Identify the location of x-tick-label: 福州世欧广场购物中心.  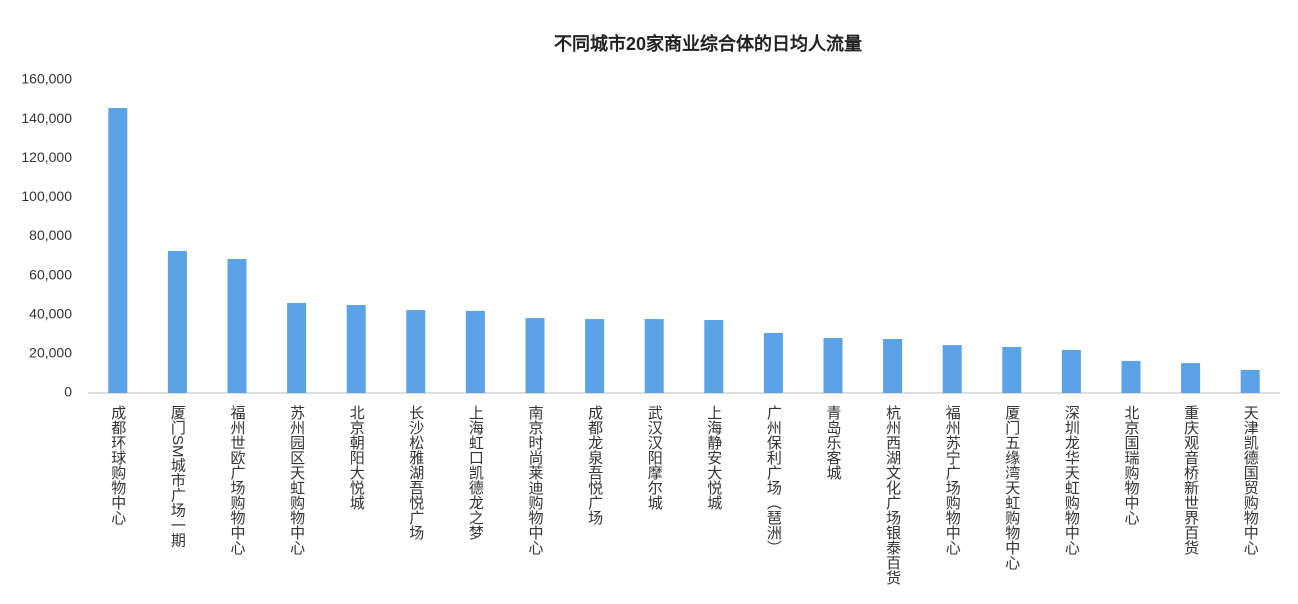
(237, 480).